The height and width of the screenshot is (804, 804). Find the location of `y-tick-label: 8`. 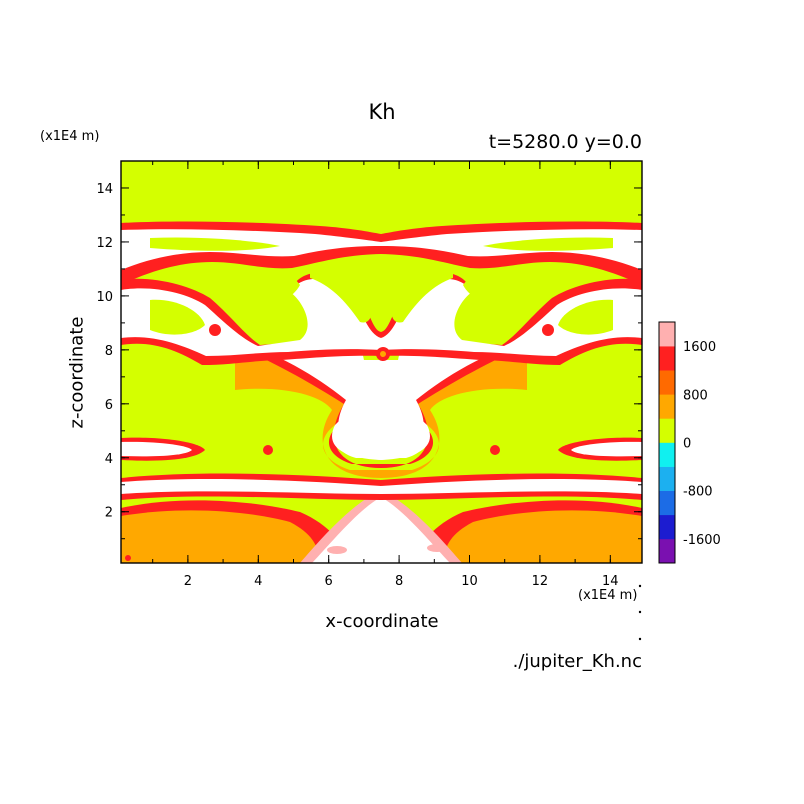

y-tick-label: 8 is located at coordinates (109, 351).